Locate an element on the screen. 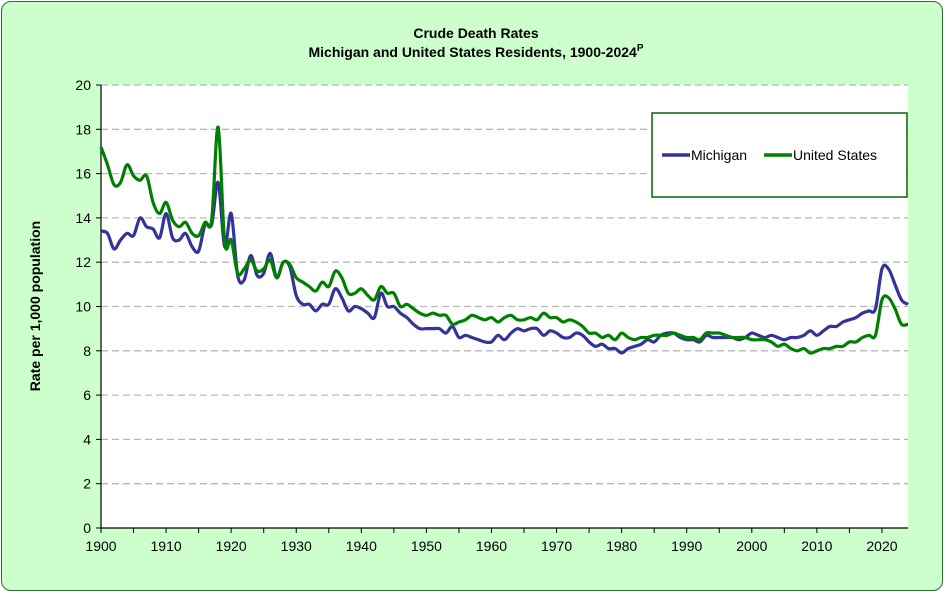 The width and height of the screenshot is (946, 594). y-tick-label: 10 is located at coordinates (83, 307).